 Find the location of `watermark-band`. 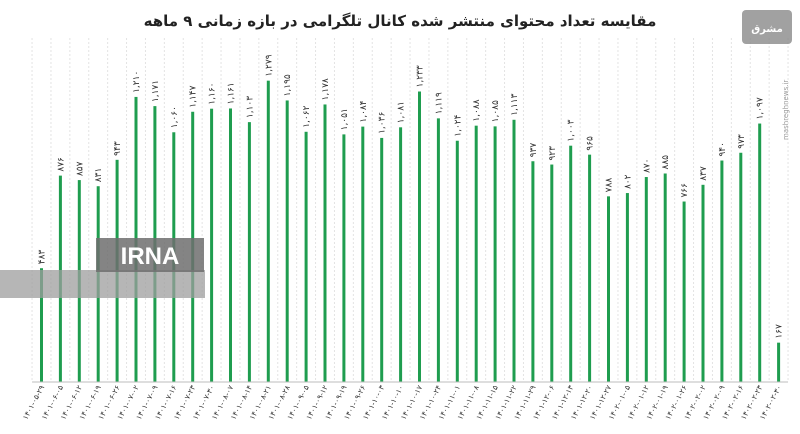

watermark-band is located at coordinates (102, 284).